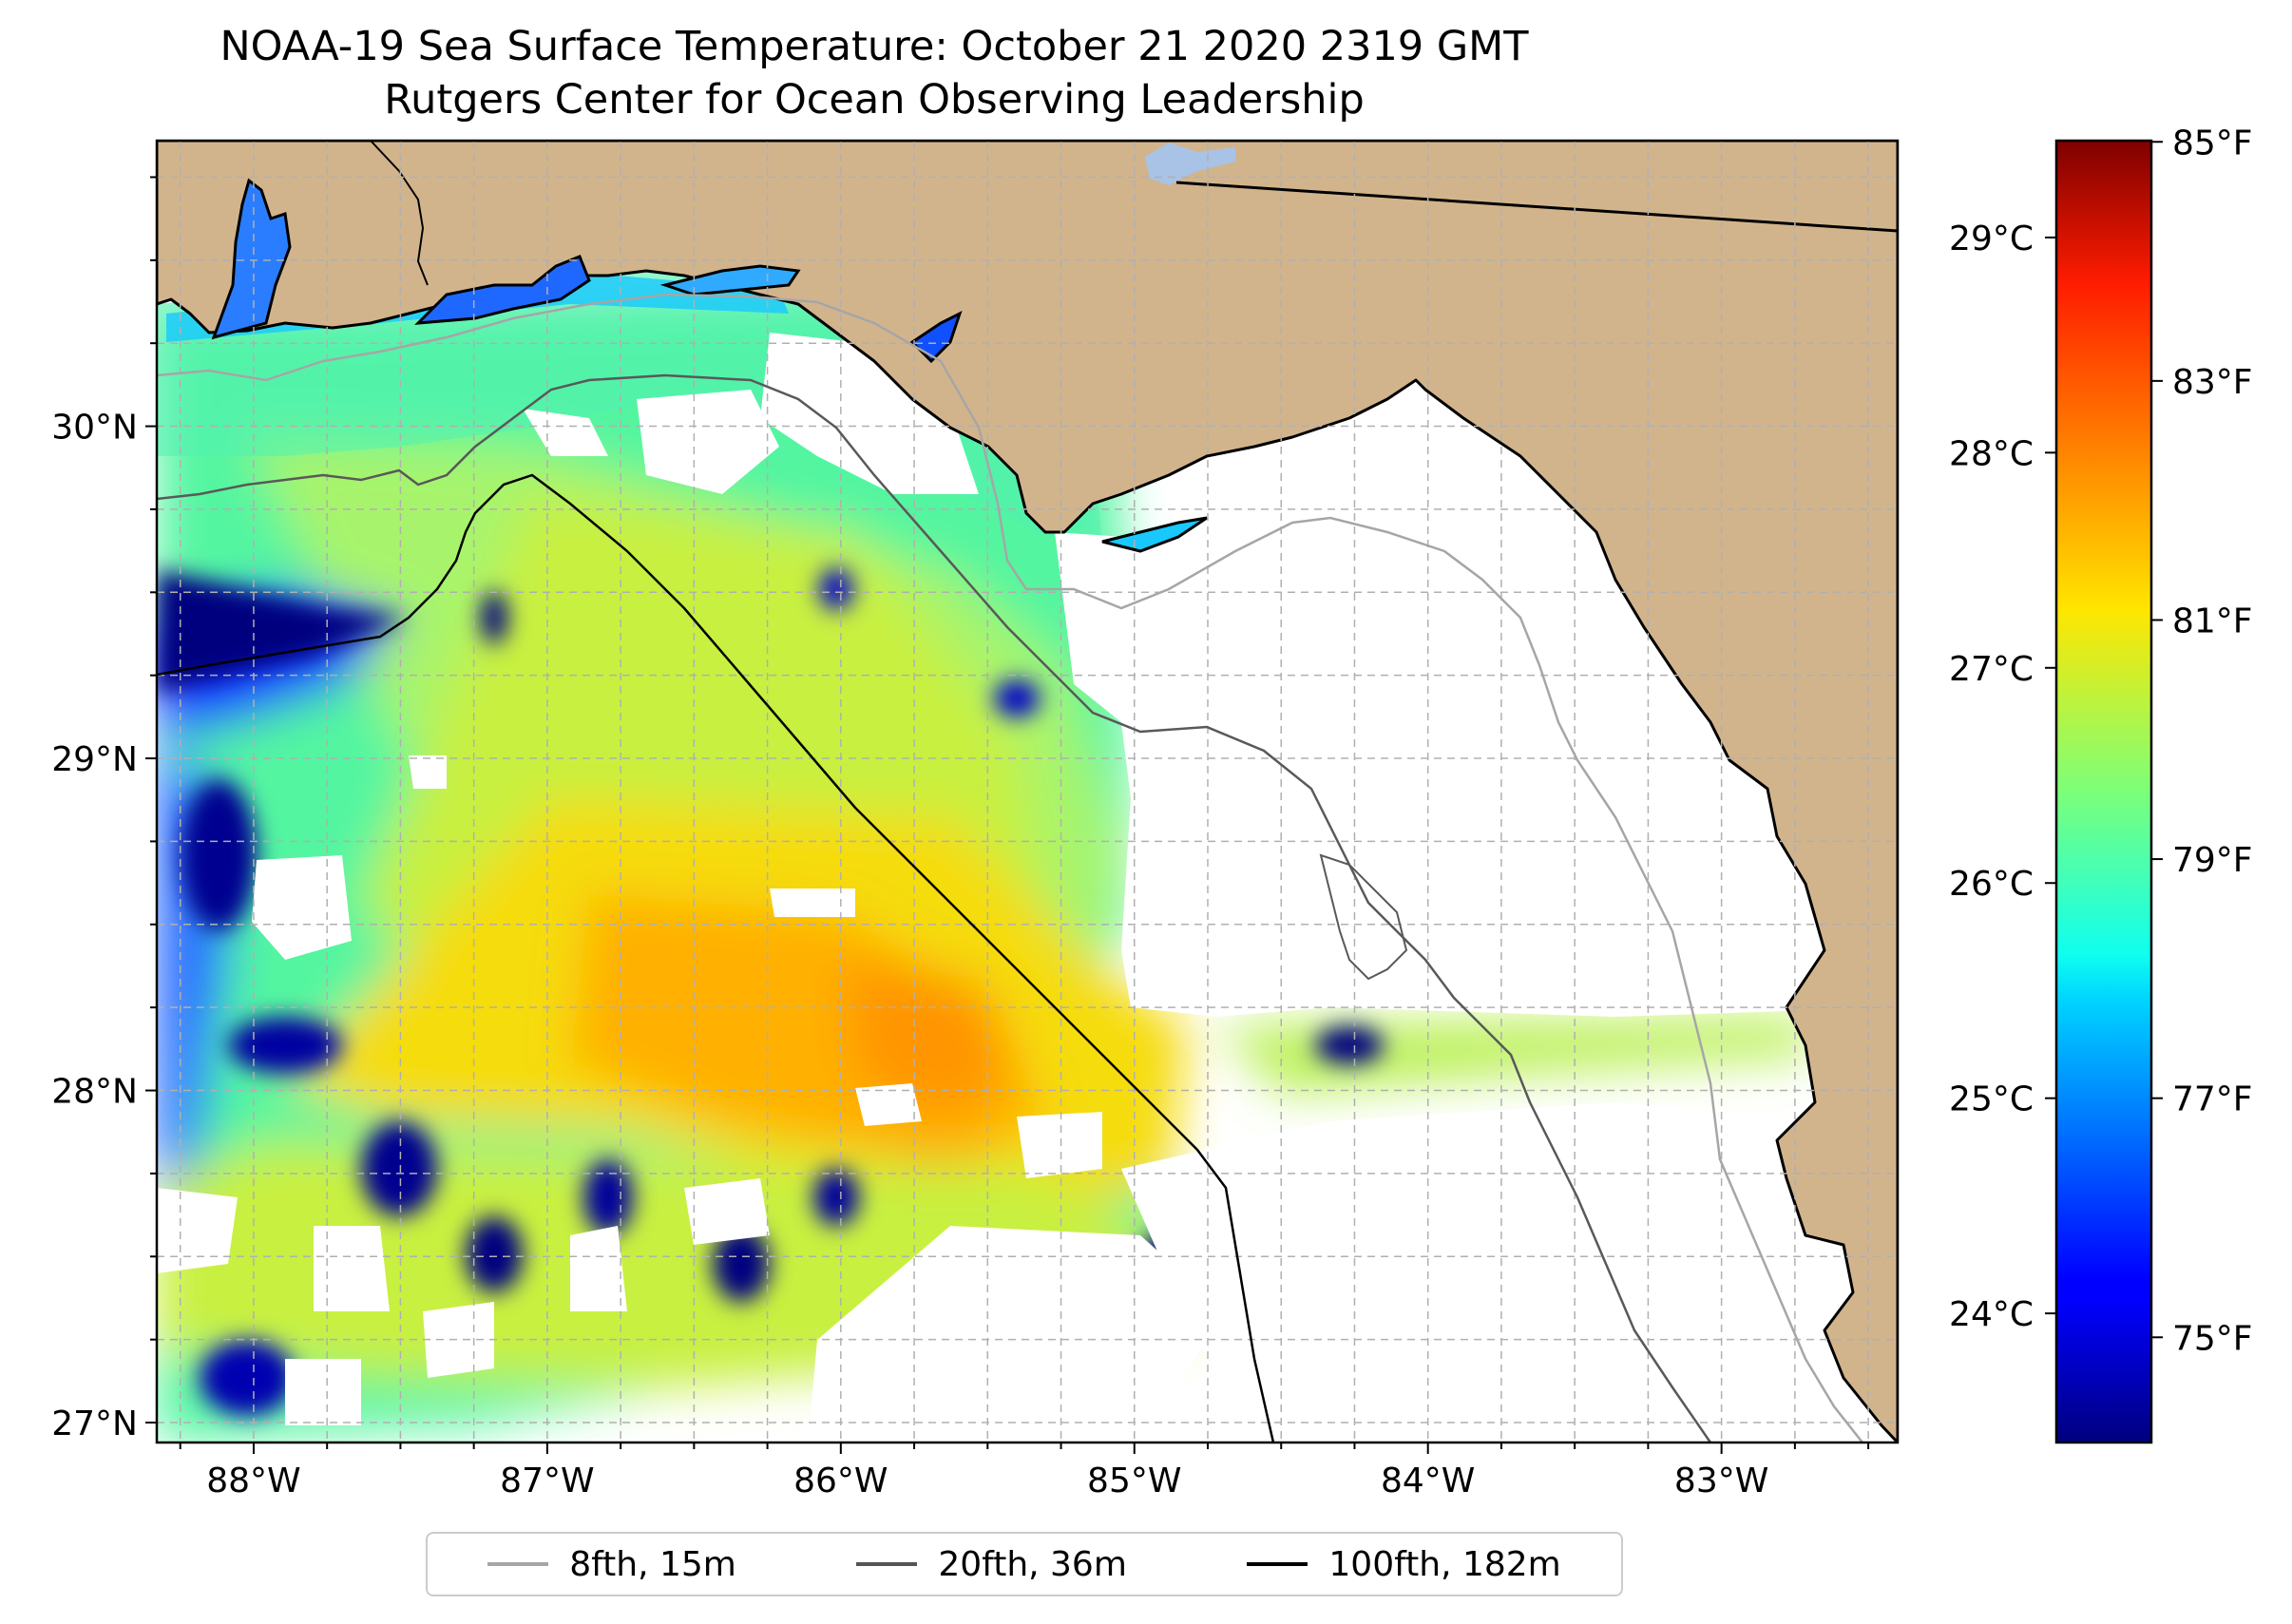 This screenshot has height=1624, width=2292. What do you see at coordinates (94, 759) in the screenshot?
I see `lat-label: 29°N` at bounding box center [94, 759].